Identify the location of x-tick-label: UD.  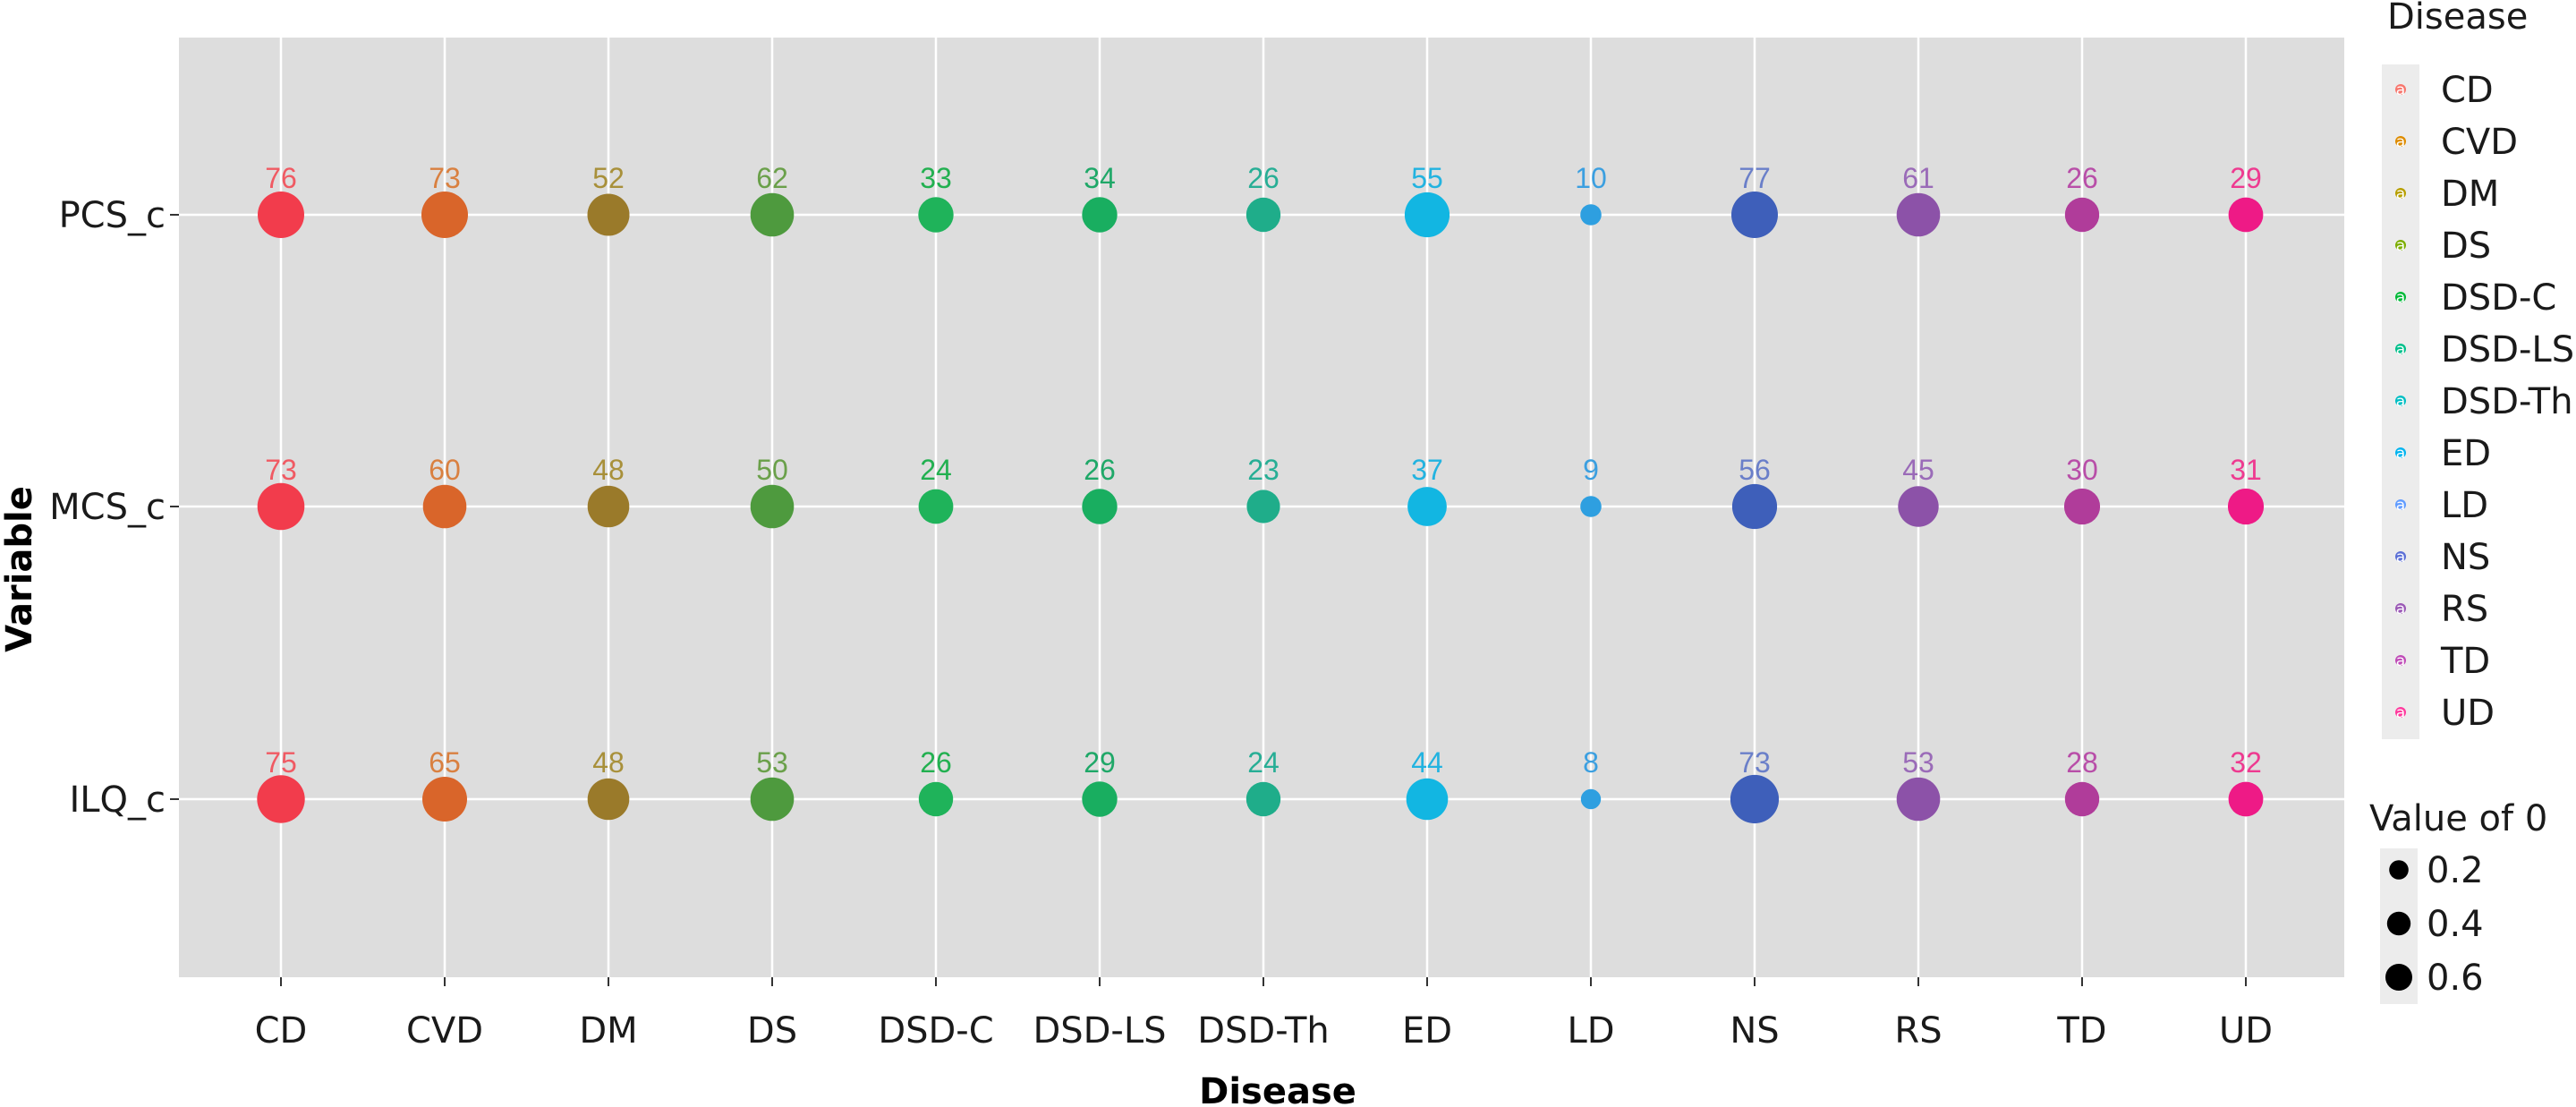
(2246, 1031).